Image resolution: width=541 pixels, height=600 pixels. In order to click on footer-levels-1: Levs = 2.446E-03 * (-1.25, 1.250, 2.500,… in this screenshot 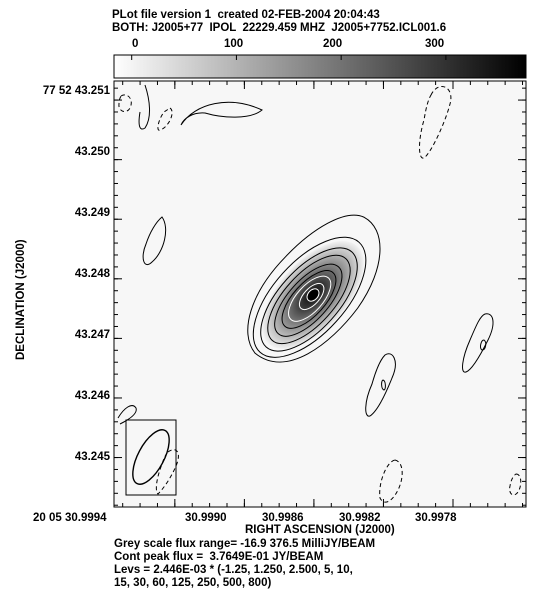, I will do `click(233, 570)`.